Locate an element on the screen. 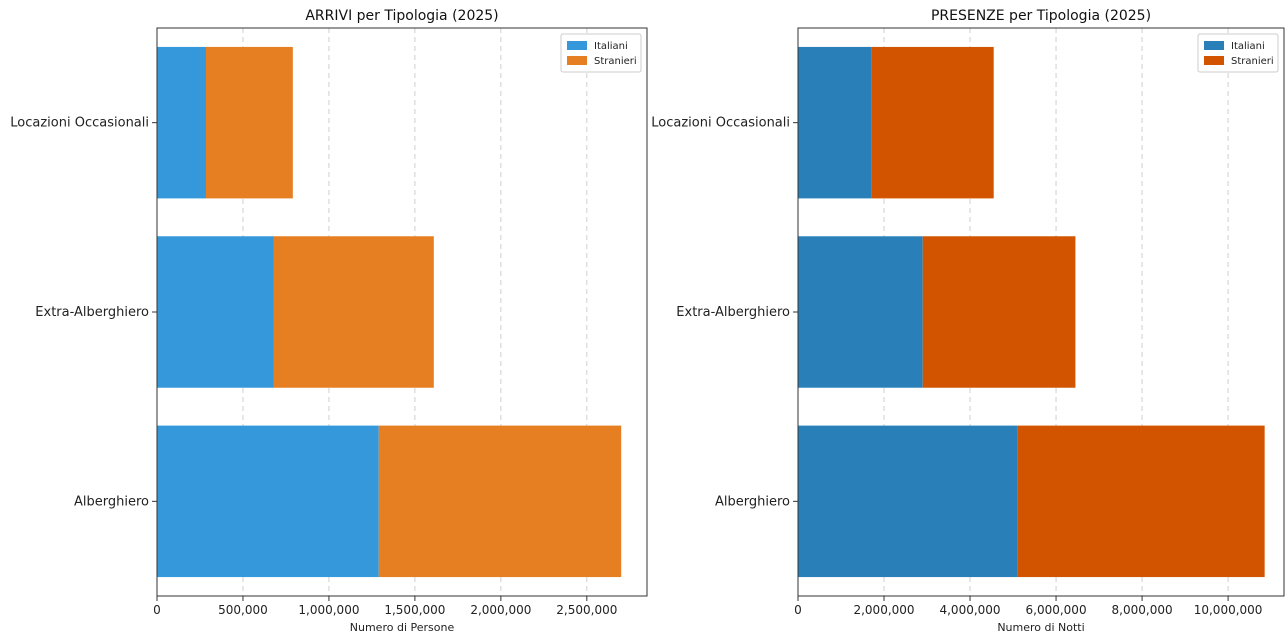  x-tick-label: 500,000 is located at coordinates (243, 610).